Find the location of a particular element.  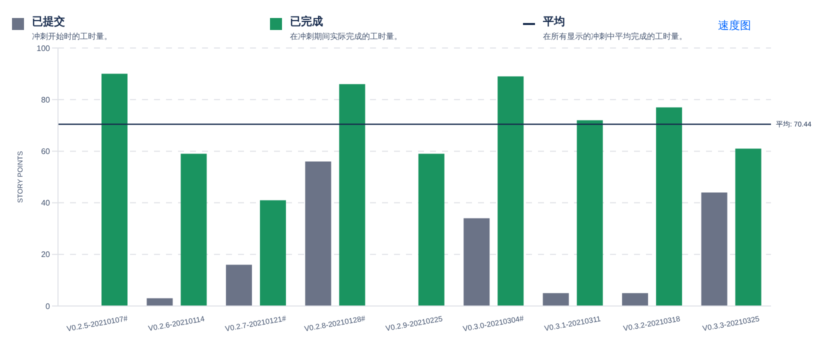

y-tick-label: 0 is located at coordinates (48, 306).